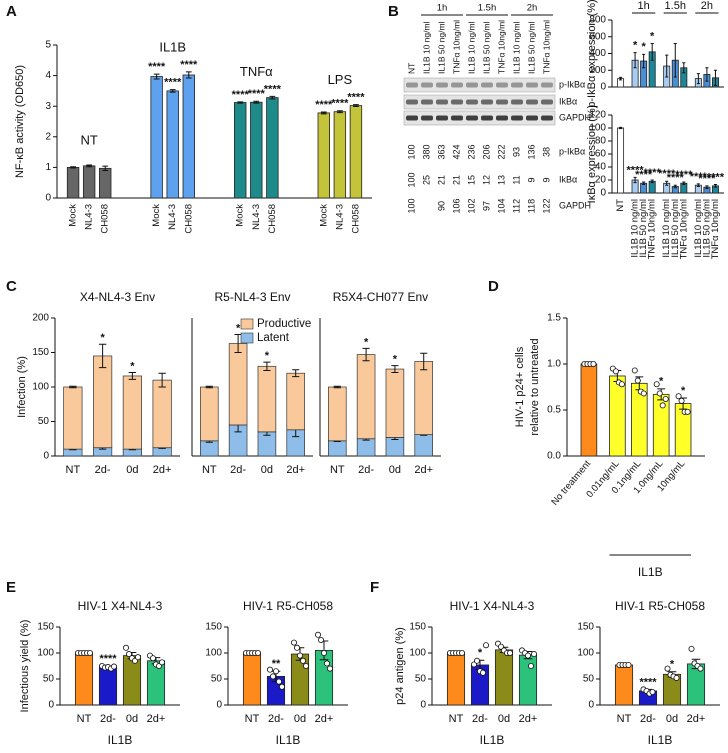  Describe the element at coordinates (441, 151) in the screenshot. I see `quant-value: 363` at that location.